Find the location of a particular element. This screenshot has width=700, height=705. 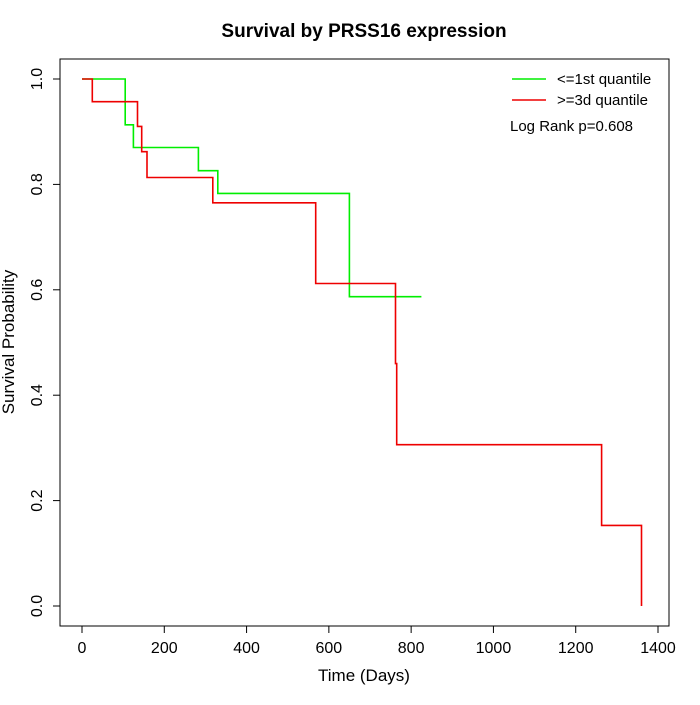

y-tick-label: 0.4 is located at coordinates (37, 395).